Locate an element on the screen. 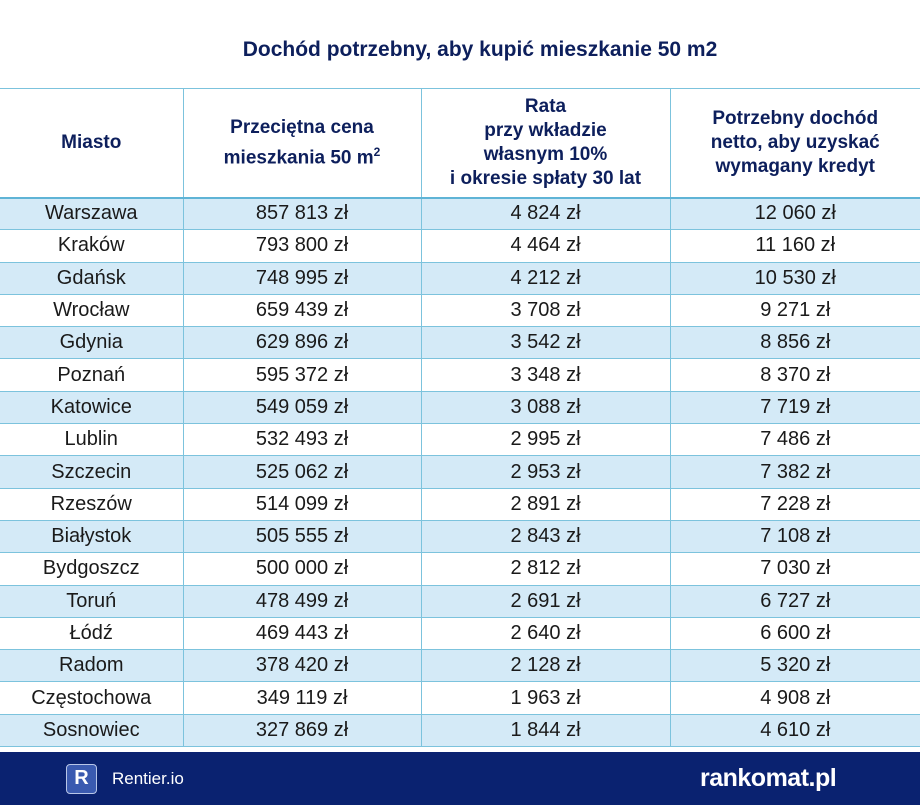  cell-city: Katowice is located at coordinates (92, 408).